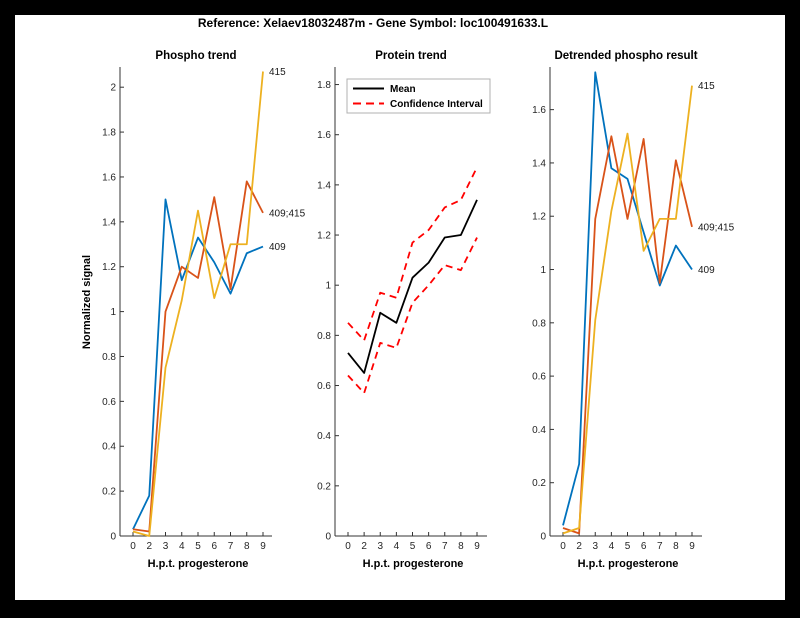  What do you see at coordinates (413, 564) in the screenshot?
I see `panel2-xlabel: H.p.t. progesterone` at bounding box center [413, 564].